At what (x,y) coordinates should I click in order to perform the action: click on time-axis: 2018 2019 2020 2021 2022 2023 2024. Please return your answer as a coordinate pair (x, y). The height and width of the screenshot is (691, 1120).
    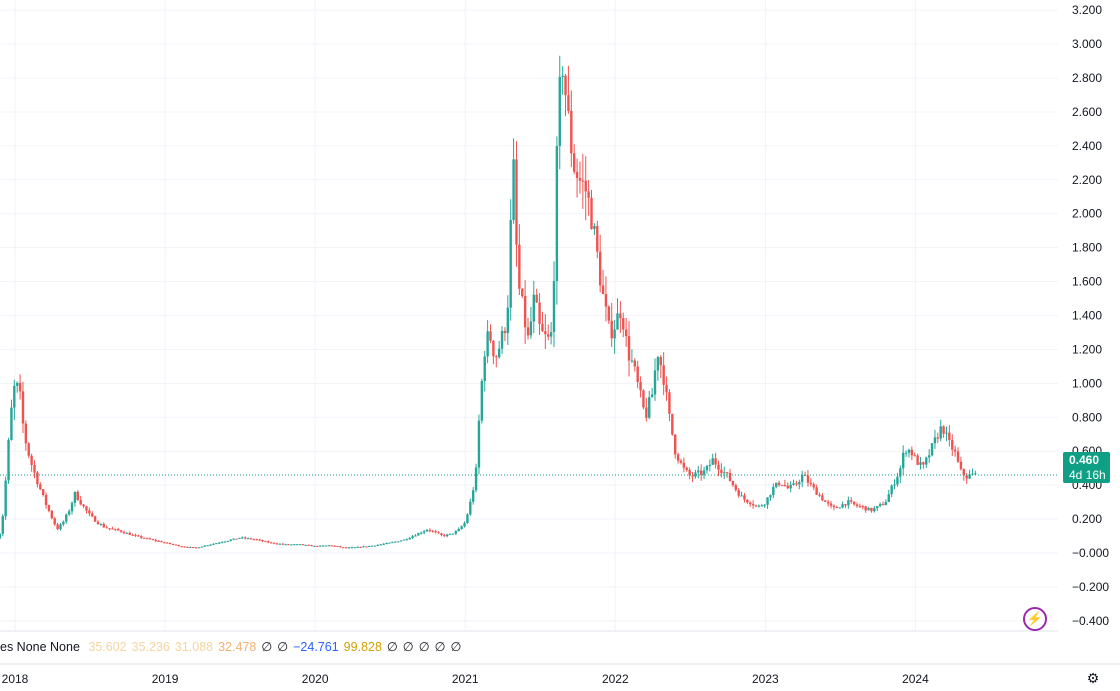
    Looking at the image, I should click on (465, 679).